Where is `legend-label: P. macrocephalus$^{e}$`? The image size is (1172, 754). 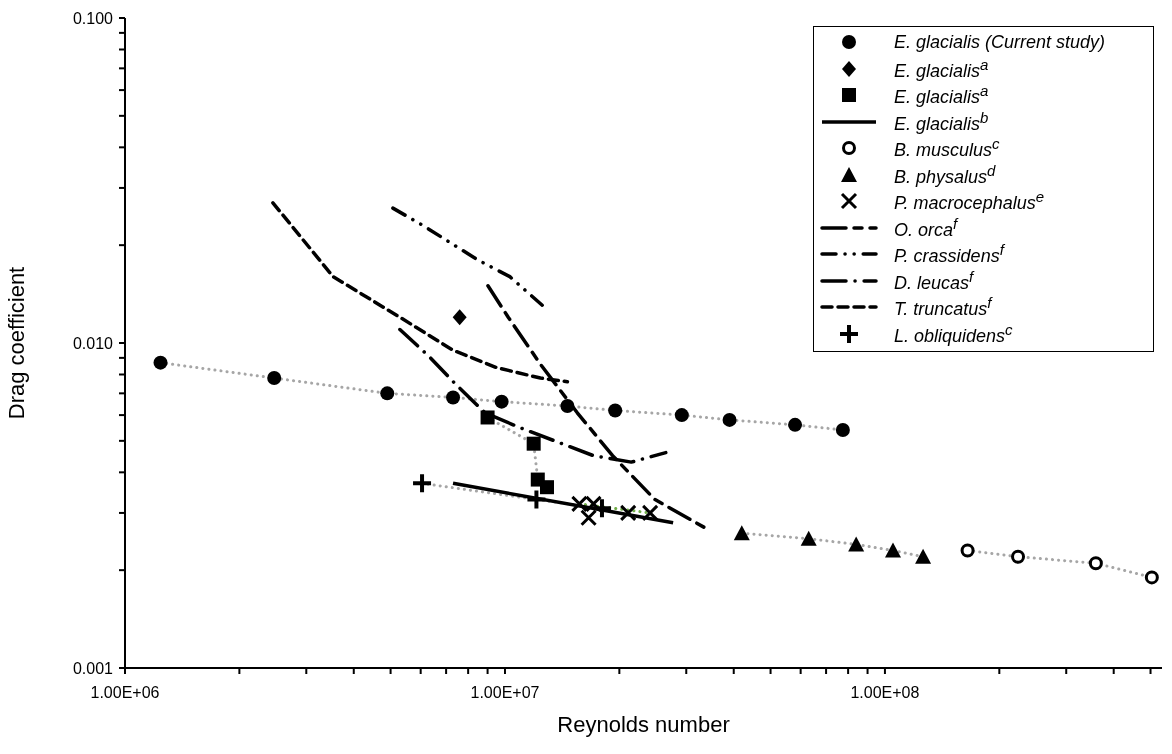
legend-label: P. macrocephalus$^{e}$ is located at coordinates (969, 201).